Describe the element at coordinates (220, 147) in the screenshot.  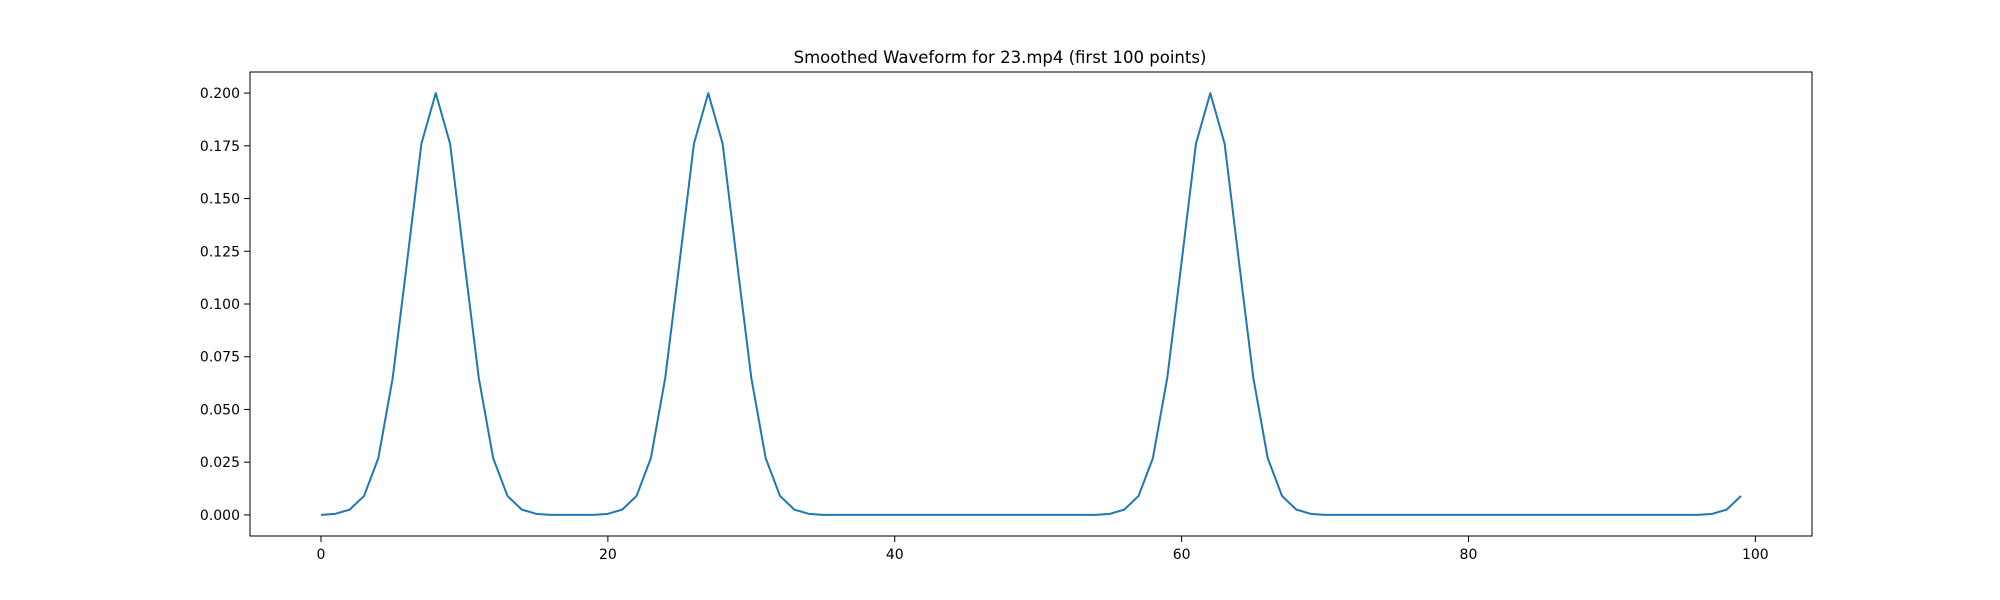
I see `y-tick-label: 0.175` at that location.